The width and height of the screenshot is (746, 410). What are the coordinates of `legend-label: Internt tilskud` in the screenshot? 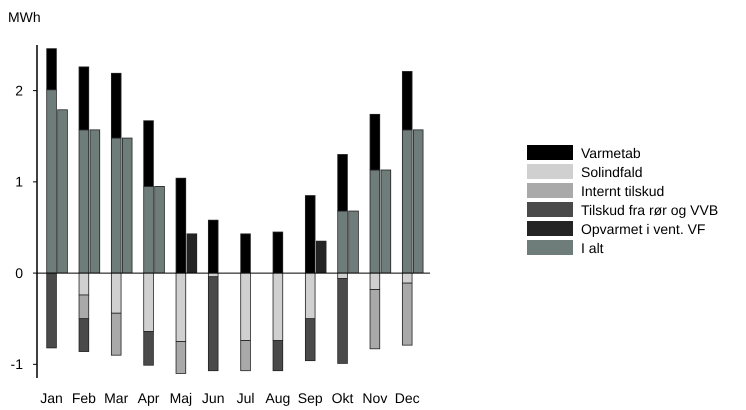 It's located at (622, 190).